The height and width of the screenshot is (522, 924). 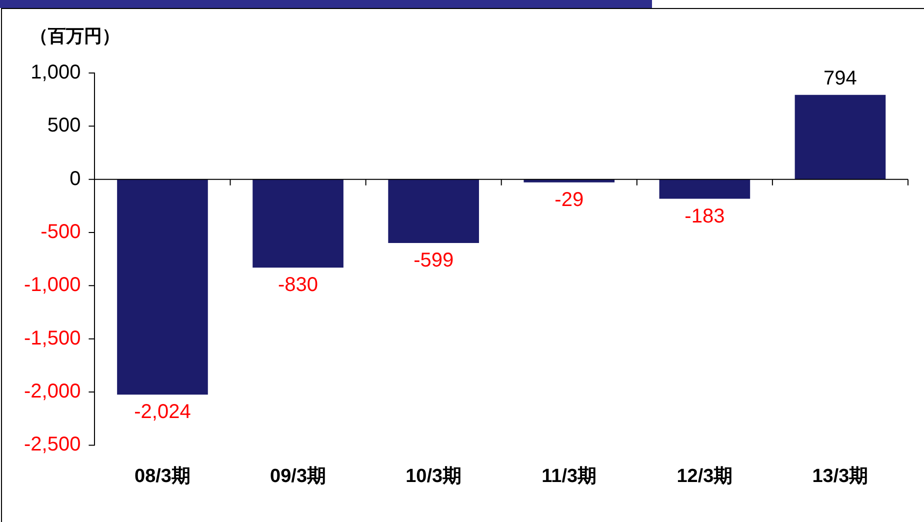 What do you see at coordinates (704, 476) in the screenshot?
I see `x-tick-label: 12/3期` at bounding box center [704, 476].